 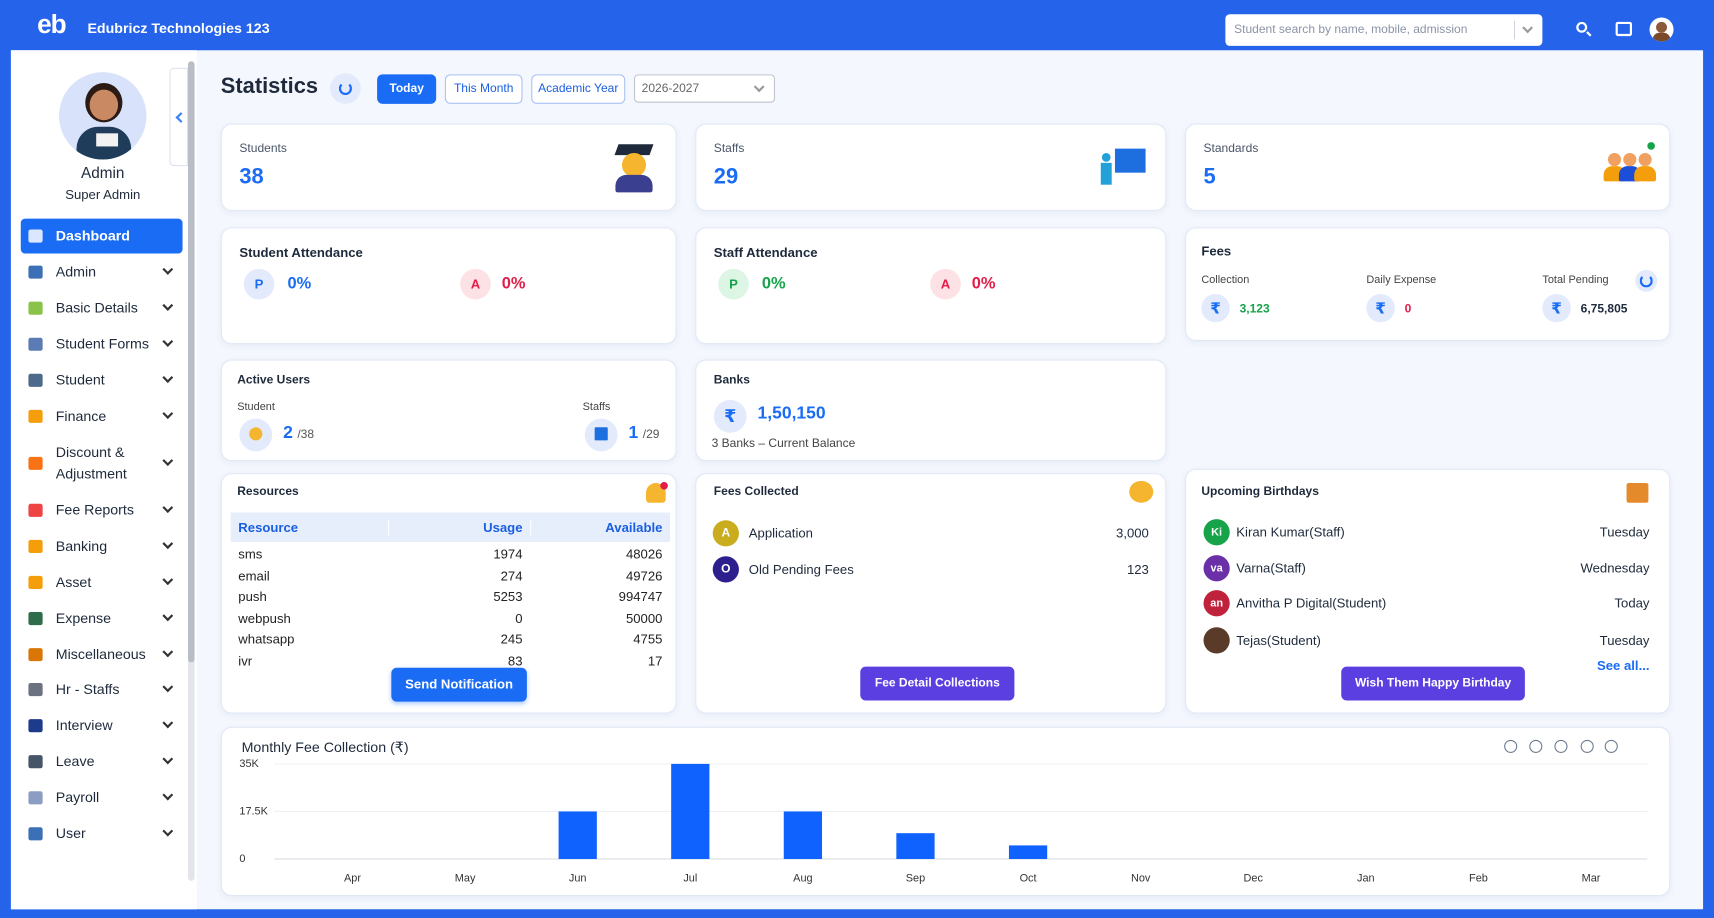 What do you see at coordinates (100, 654) in the screenshot?
I see `menu-item: Miscellaneous` at bounding box center [100, 654].